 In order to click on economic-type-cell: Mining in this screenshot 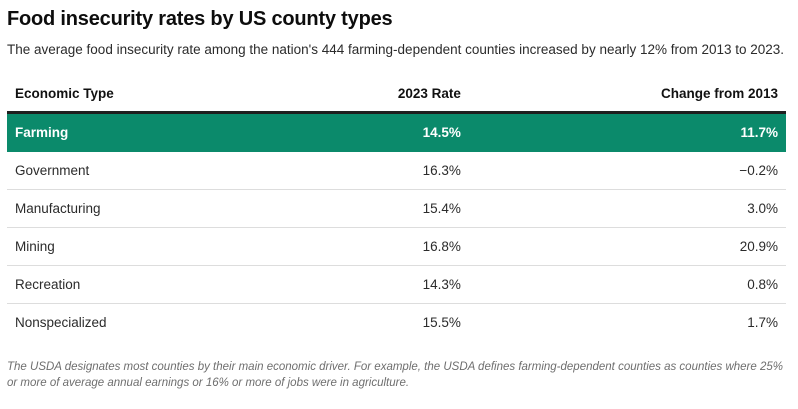, I will do `click(144, 246)`.